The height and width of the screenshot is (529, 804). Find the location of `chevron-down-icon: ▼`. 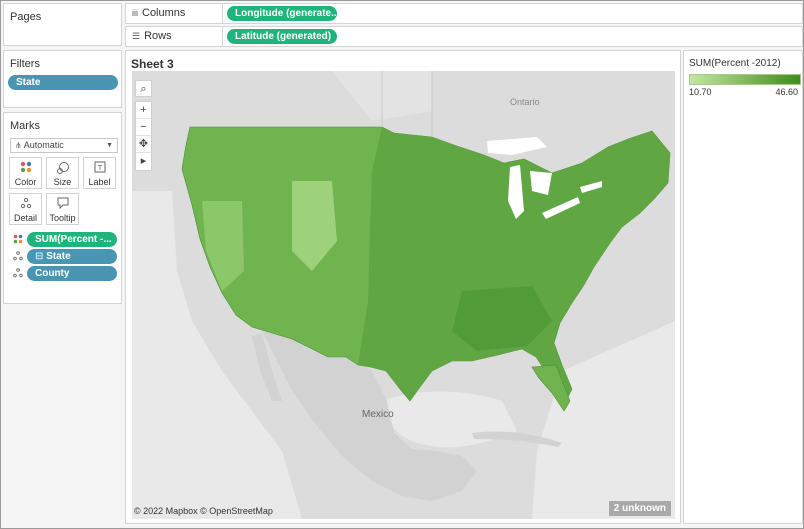

chevron-down-icon: ▼ is located at coordinates (109, 145).